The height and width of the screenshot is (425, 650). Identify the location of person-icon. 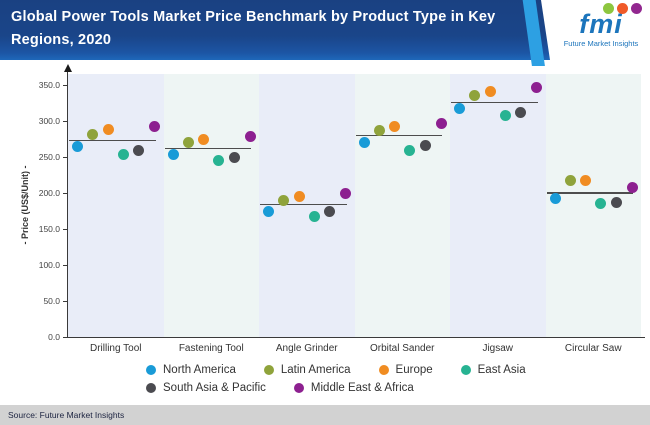
(636, 8).